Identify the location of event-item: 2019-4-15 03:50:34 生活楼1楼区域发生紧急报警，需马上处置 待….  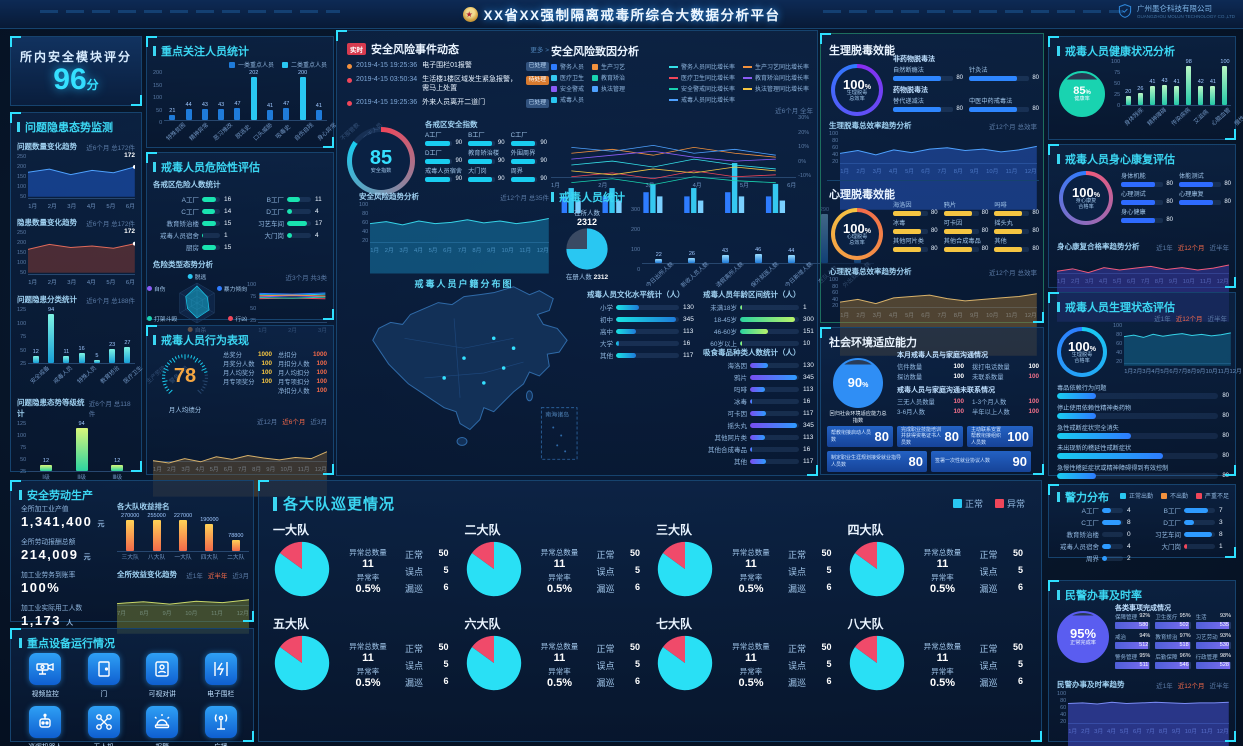
(448, 85).